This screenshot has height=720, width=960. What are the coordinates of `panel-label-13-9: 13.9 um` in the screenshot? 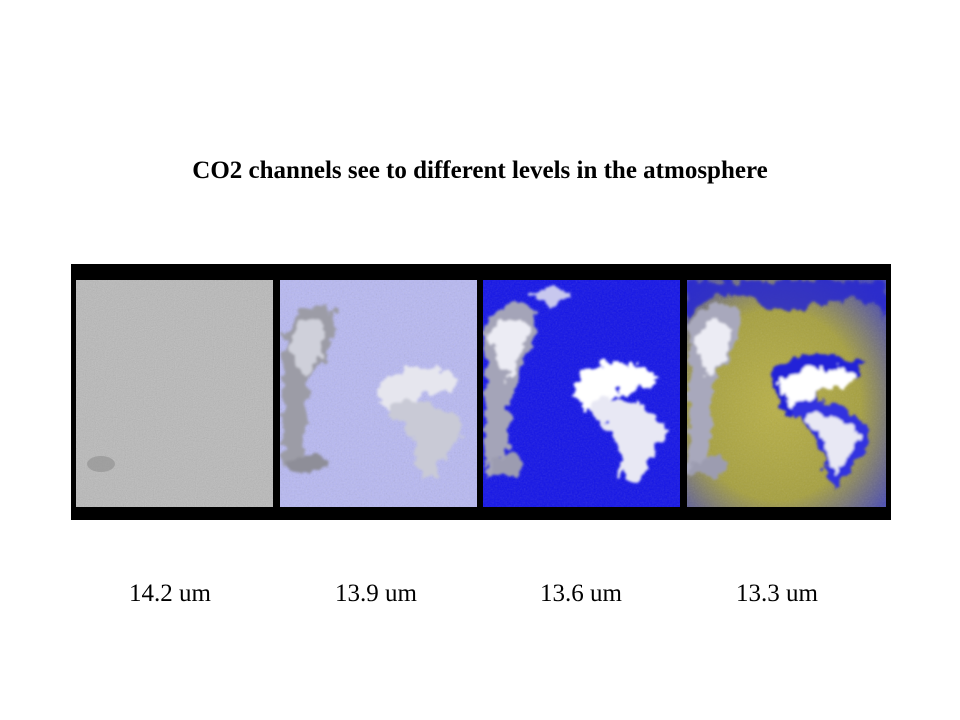 It's located at (376, 593).